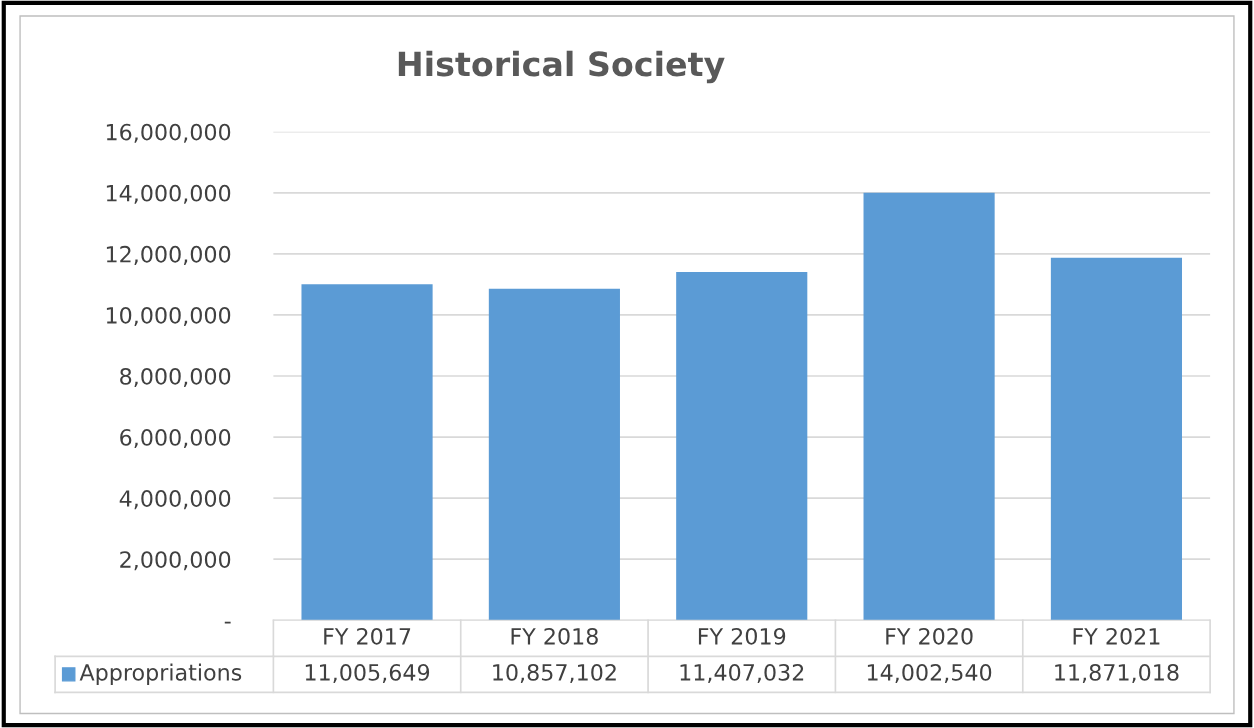 The height and width of the screenshot is (728, 1254). I want to click on data-label: 11,871,018, so click(1117, 673).